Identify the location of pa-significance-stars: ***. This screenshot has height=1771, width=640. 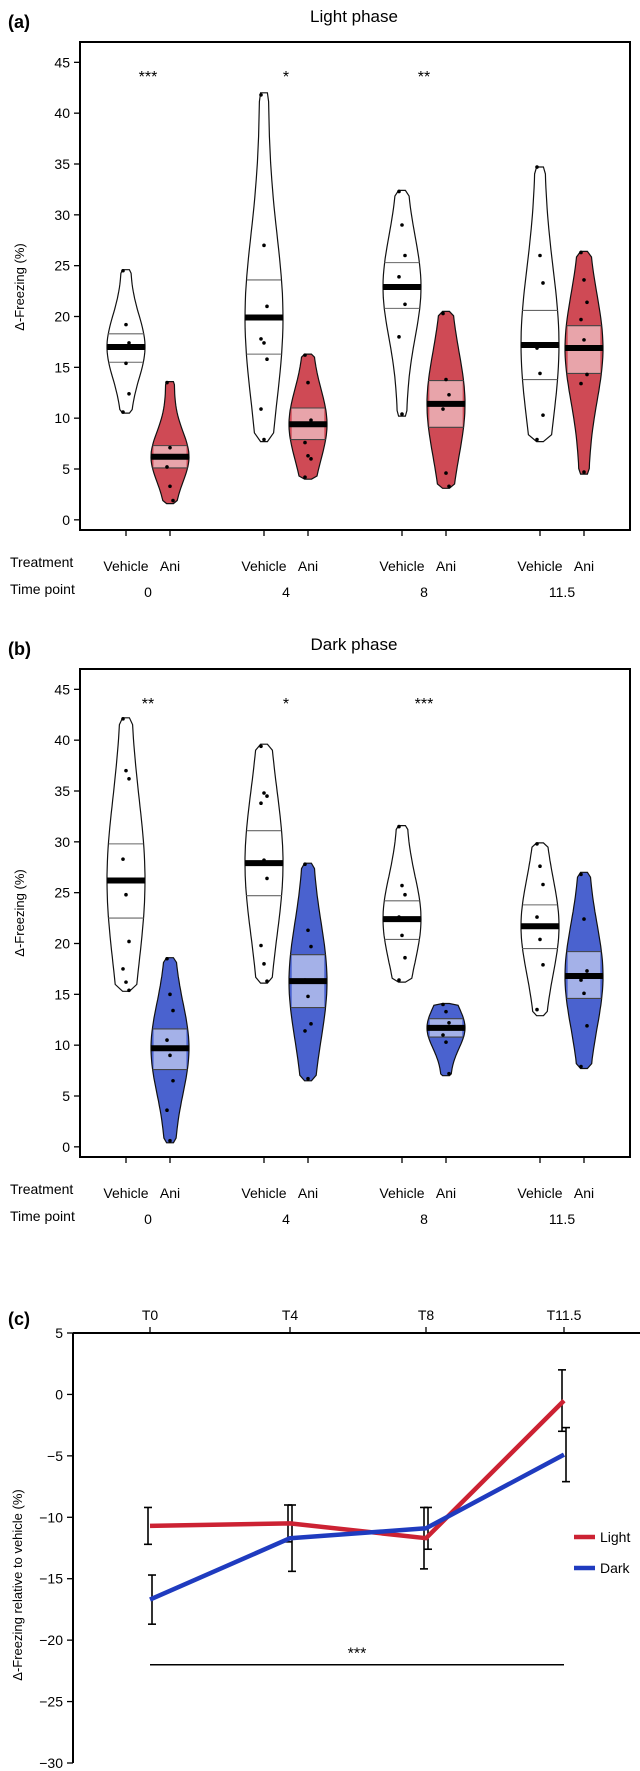
(148, 77).